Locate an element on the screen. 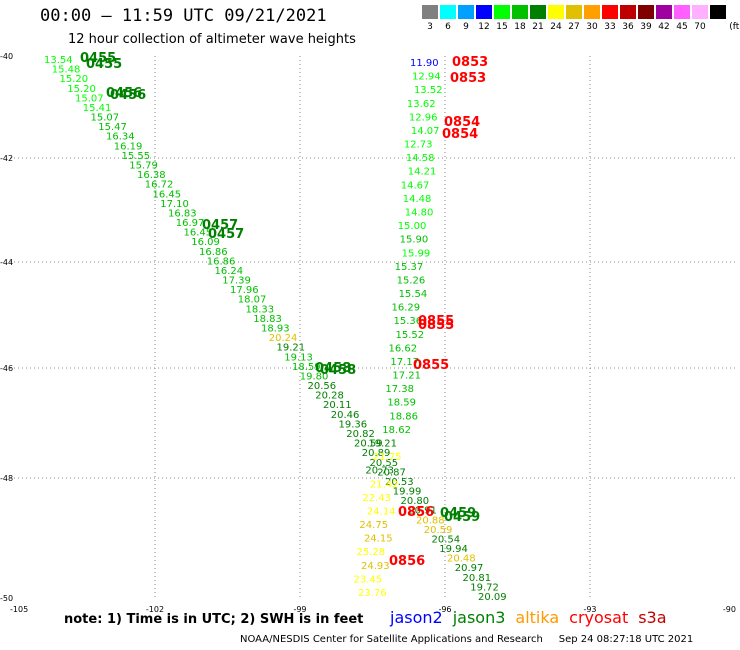 The width and height of the screenshot is (740, 650). wave-height-value: 16.45 is located at coordinates (198, 233).